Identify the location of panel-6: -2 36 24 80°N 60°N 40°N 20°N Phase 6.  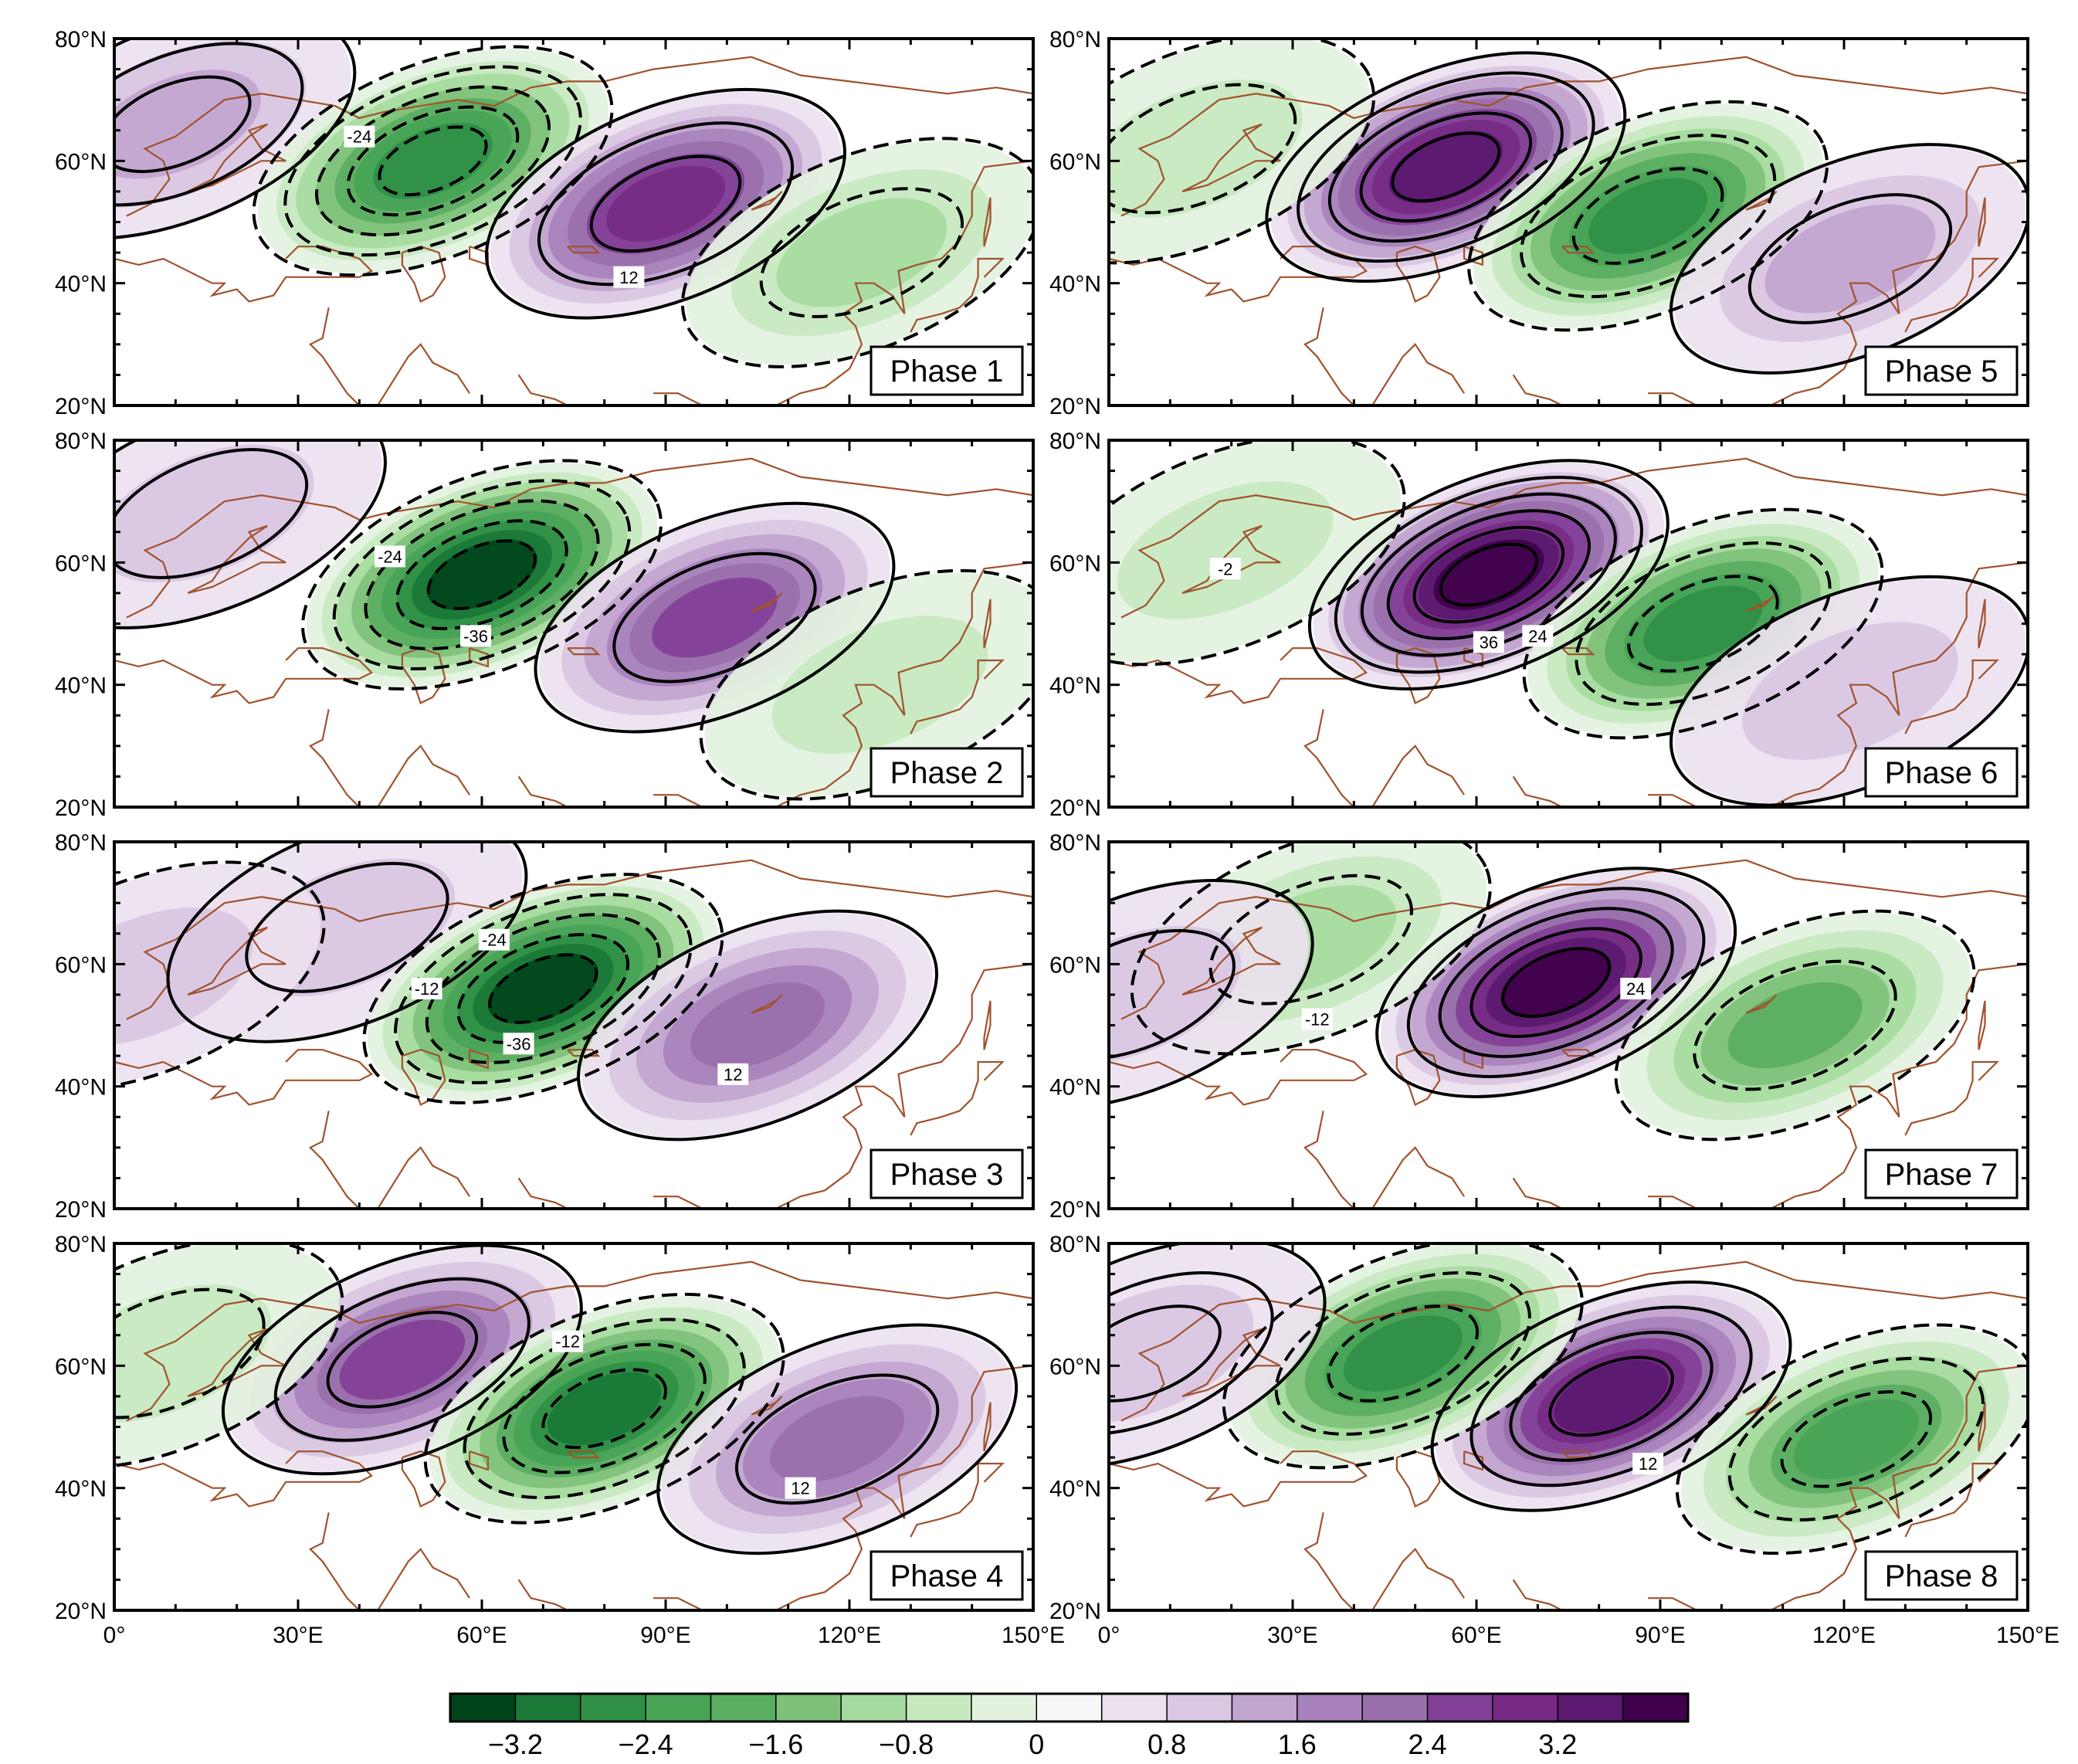
(1539, 625).